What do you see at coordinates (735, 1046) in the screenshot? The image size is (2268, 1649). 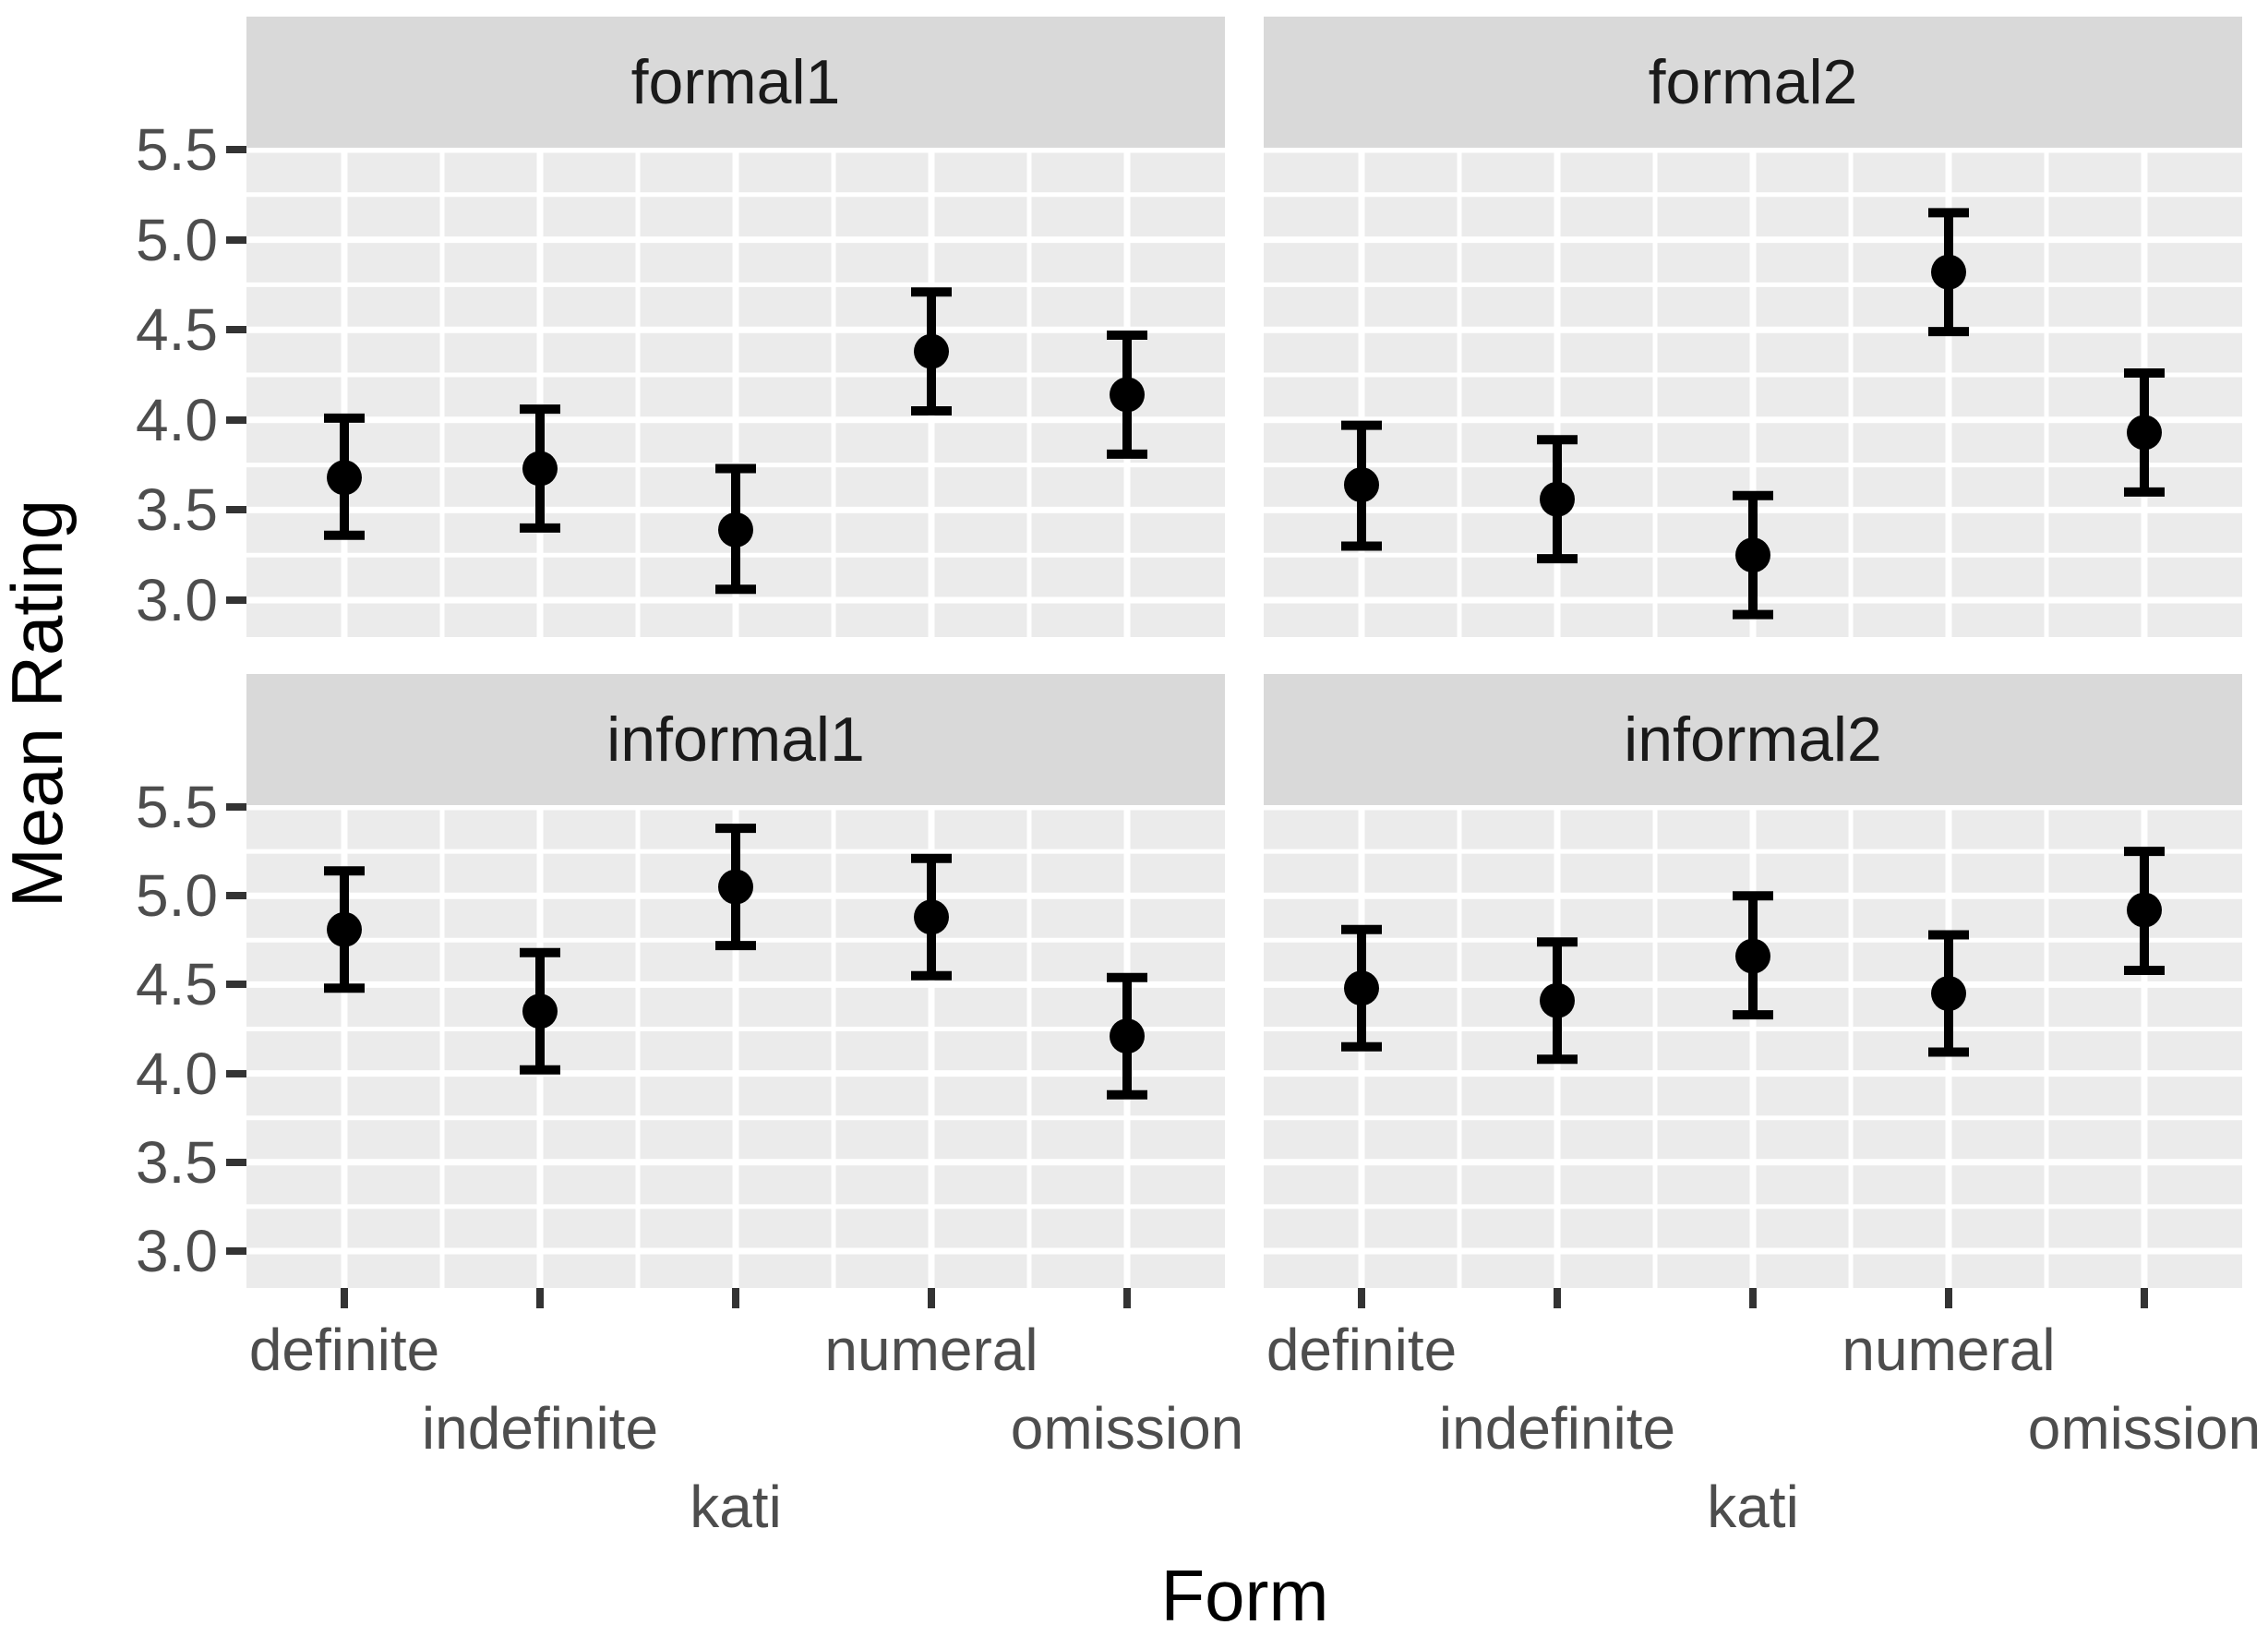 I see `facet-panel-informal1` at bounding box center [735, 1046].